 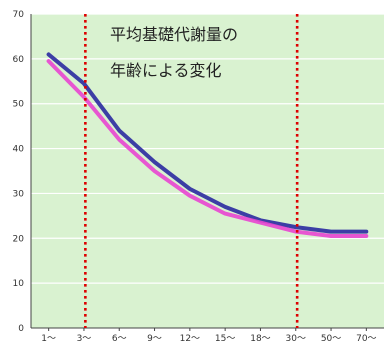 I want to click on y-tick-label-0: 0, so click(x=21, y=329).